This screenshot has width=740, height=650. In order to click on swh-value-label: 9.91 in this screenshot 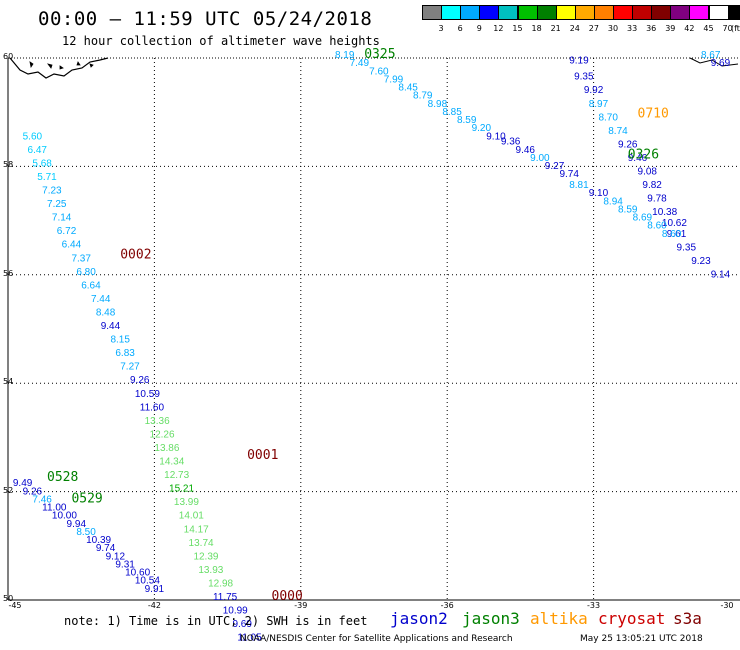, I will do `click(155, 589)`.